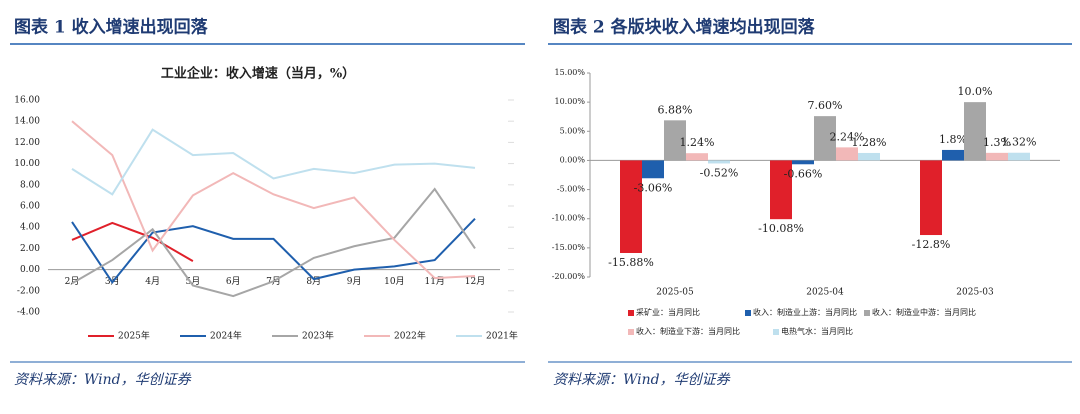 This screenshot has width=1080, height=414. What do you see at coordinates (675, 293) in the screenshot?
I see `x-tick-label: 2025-05` at bounding box center [675, 293].